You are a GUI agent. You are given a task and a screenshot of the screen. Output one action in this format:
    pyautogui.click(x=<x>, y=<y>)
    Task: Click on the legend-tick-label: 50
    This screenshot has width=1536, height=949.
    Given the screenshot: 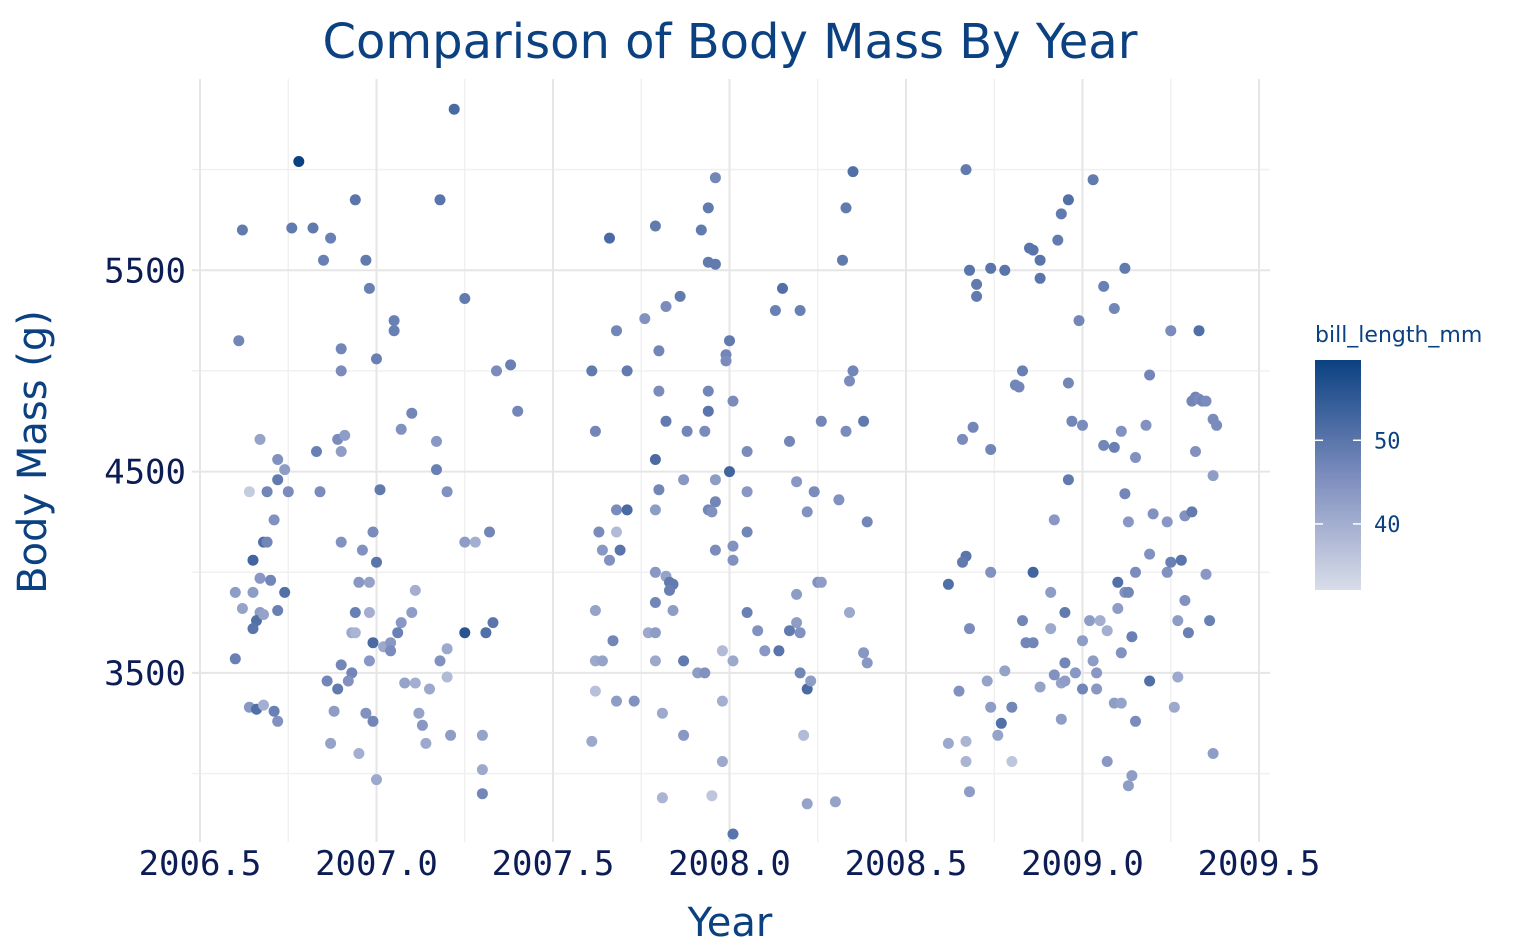 What is the action you would take?
    pyautogui.click(x=1387, y=441)
    